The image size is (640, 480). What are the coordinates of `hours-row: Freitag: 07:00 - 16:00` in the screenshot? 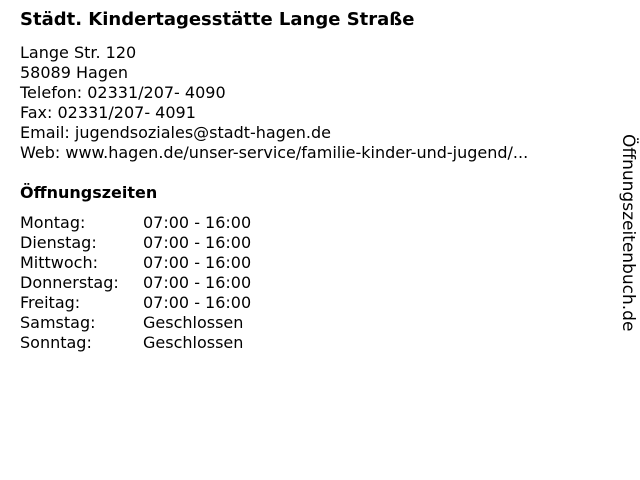 It's located at (135, 303).